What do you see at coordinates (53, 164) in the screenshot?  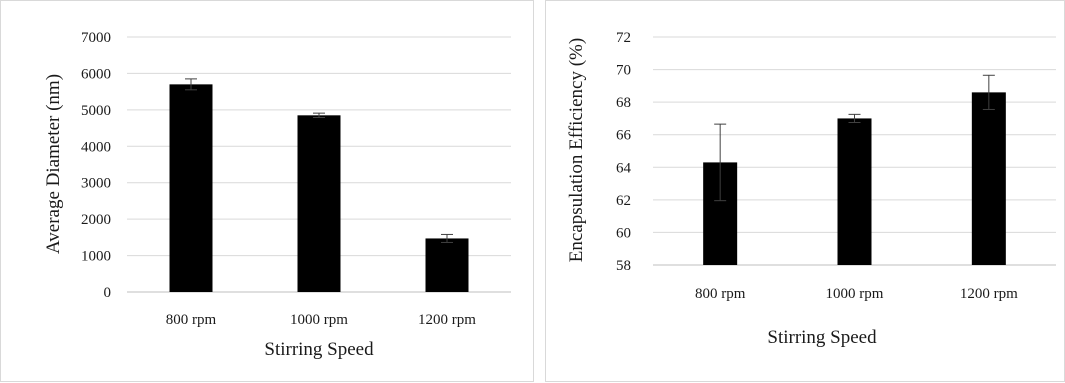 I see `y-axis-title: Average Diameter (nm)` at bounding box center [53, 164].